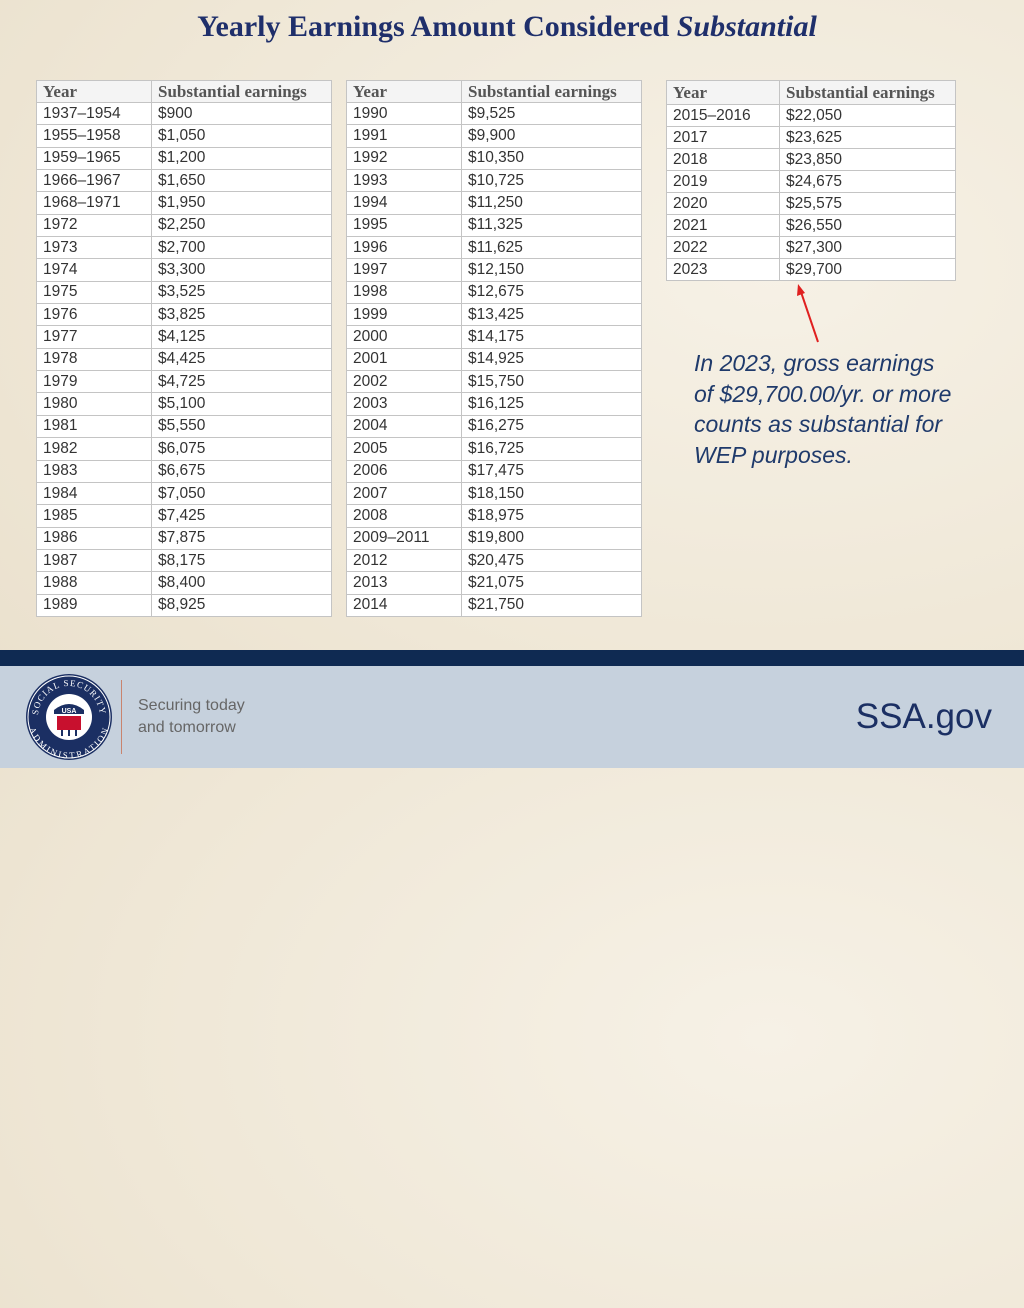 Image resolution: width=1024 pixels, height=1308 pixels. What do you see at coordinates (551, 449) in the screenshot?
I see `cell: $16,725` at bounding box center [551, 449].